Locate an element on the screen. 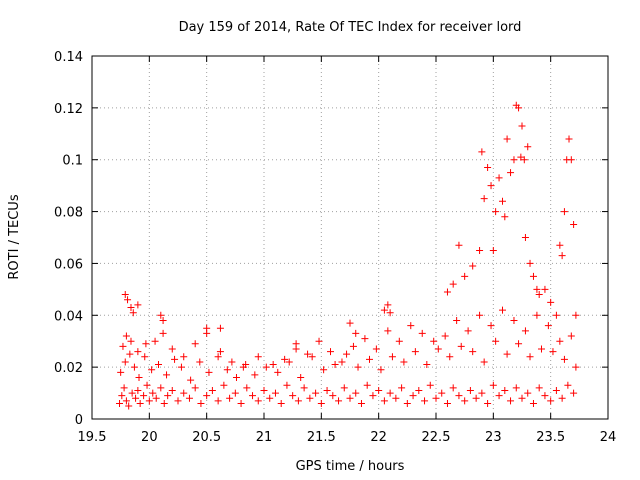 The width and height of the screenshot is (640, 480). x-tick-labels: 19.5 20 20.5 21 21.5 22 22.5 23 23.5 24 is located at coordinates (347, 437).